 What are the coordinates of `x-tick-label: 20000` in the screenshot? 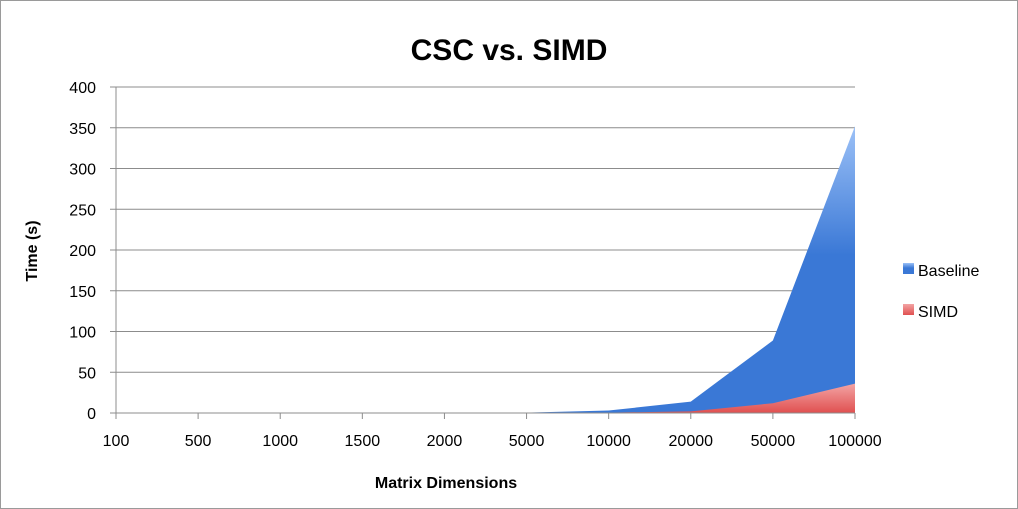 It's located at (691, 441).